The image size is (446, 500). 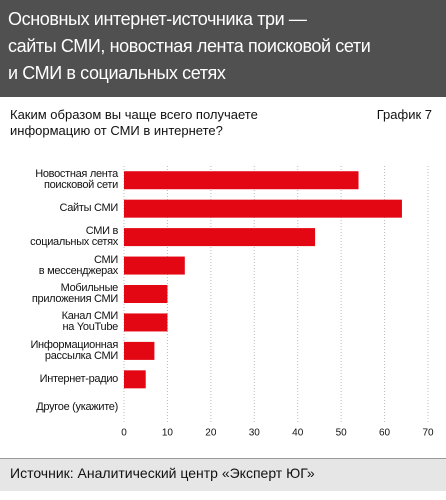 I want to click on y-tick-label: Сайты СМИ, so click(x=88, y=208).